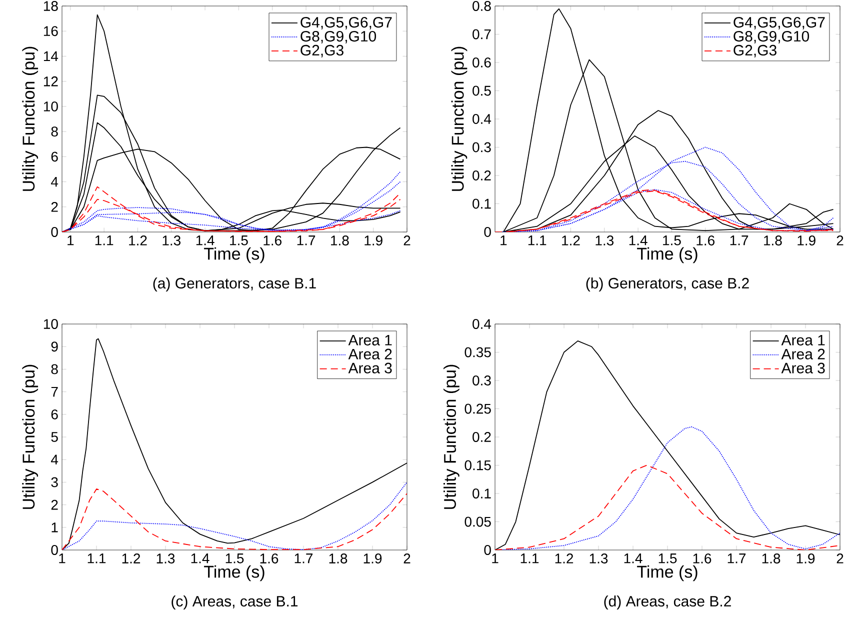  Describe the element at coordinates (51, 6) in the screenshot. I see `y-tick-label: 18` at that location.